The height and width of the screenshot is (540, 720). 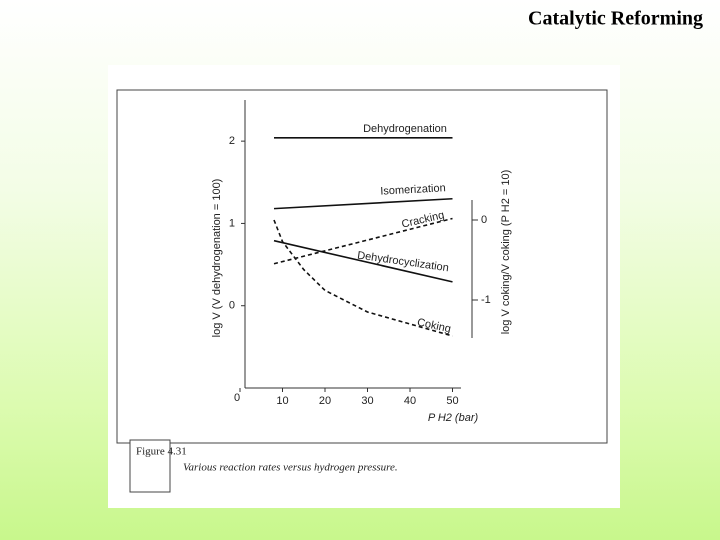 What do you see at coordinates (150, 466) in the screenshot?
I see `caption-box` at bounding box center [150, 466].